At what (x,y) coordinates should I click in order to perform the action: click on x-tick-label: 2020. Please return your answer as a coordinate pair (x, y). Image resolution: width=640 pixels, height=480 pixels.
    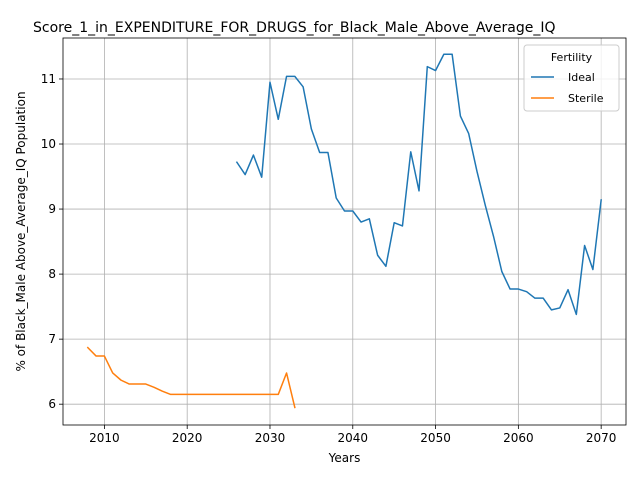
    Looking at the image, I should click on (187, 438).